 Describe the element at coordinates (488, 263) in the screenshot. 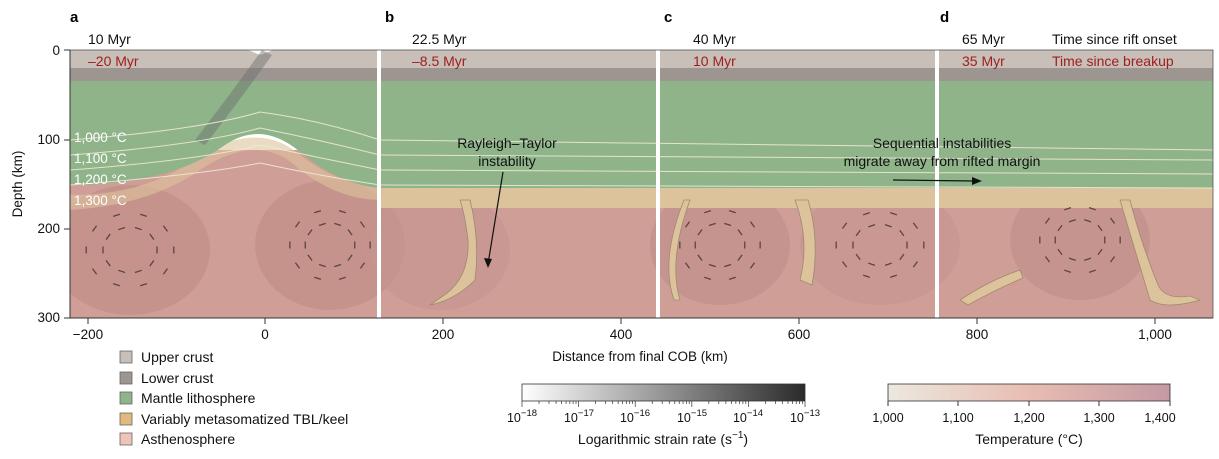

I see `rt-arrow-head` at that location.